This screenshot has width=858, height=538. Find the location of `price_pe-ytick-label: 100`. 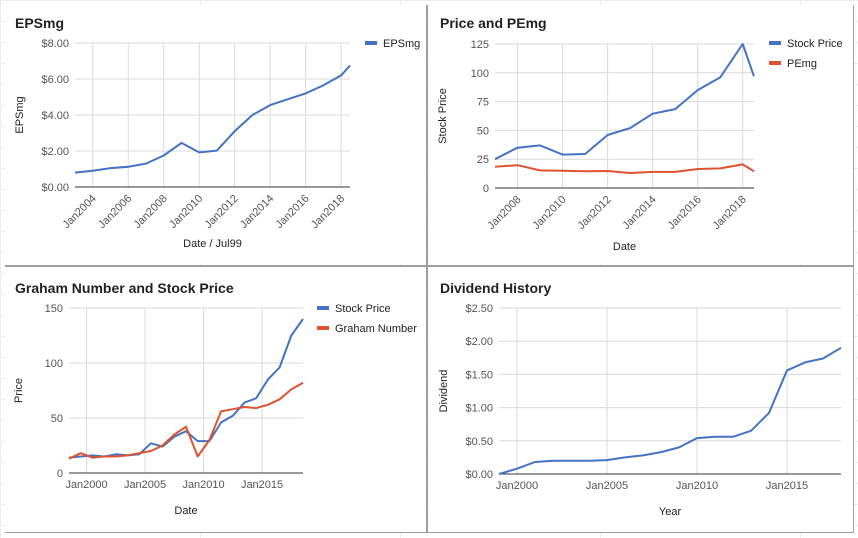

price_pe-ytick-label: 100 is located at coordinates (480, 74).